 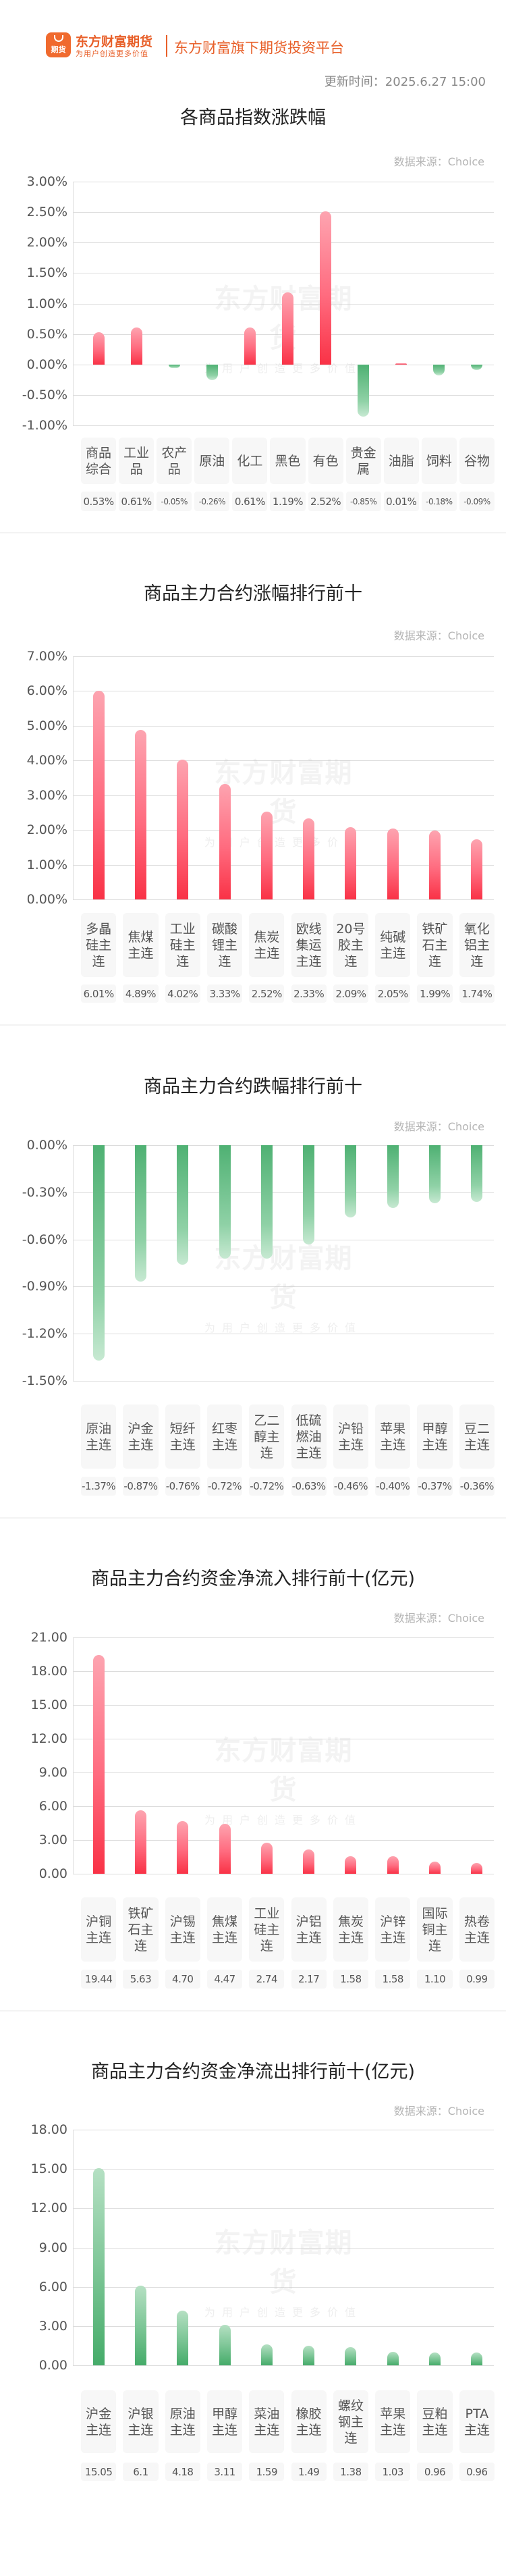 What do you see at coordinates (141, 1929) in the screenshot?
I see `category-label: 铁矿石主连` at bounding box center [141, 1929].